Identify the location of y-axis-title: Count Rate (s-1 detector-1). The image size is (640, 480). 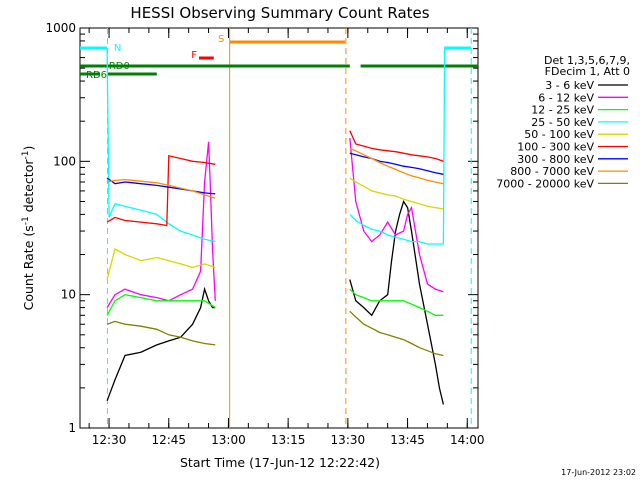
(28, 228).